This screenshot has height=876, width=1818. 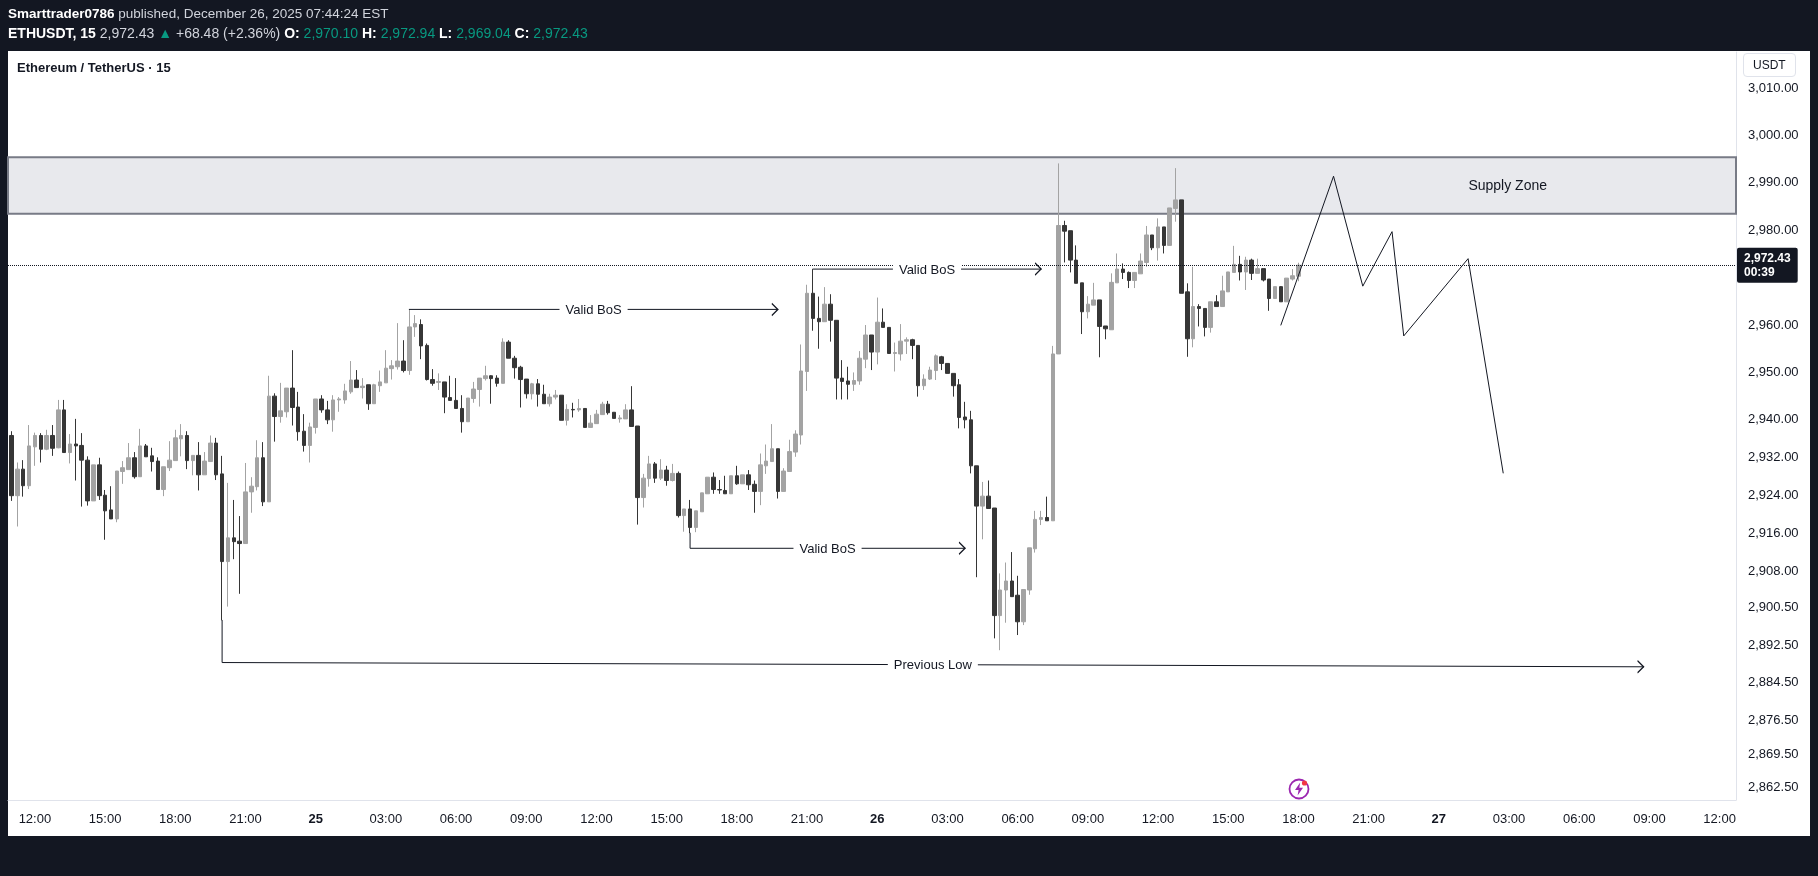 I want to click on x-tick-label: 09:00, so click(x=1649, y=818).